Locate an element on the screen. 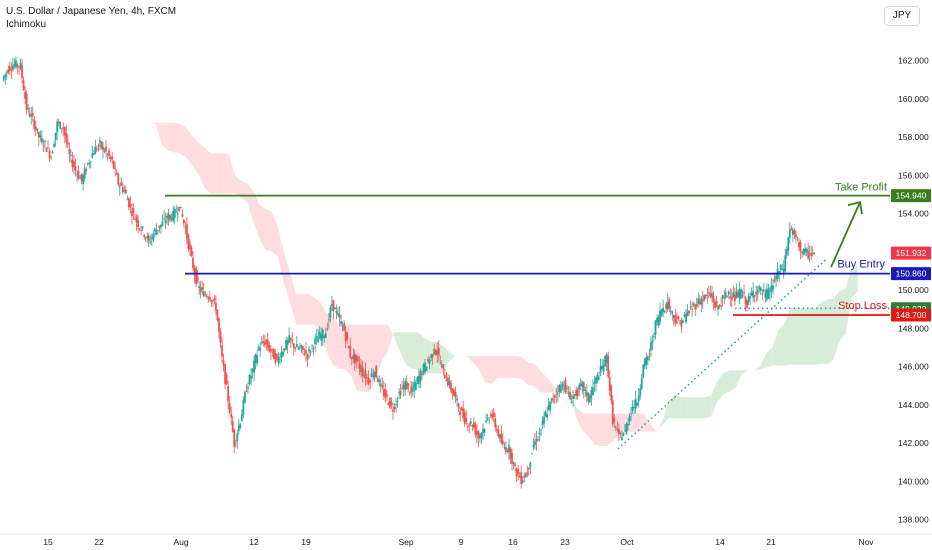 The image size is (932, 550). trendline is located at coordinates (722, 354).